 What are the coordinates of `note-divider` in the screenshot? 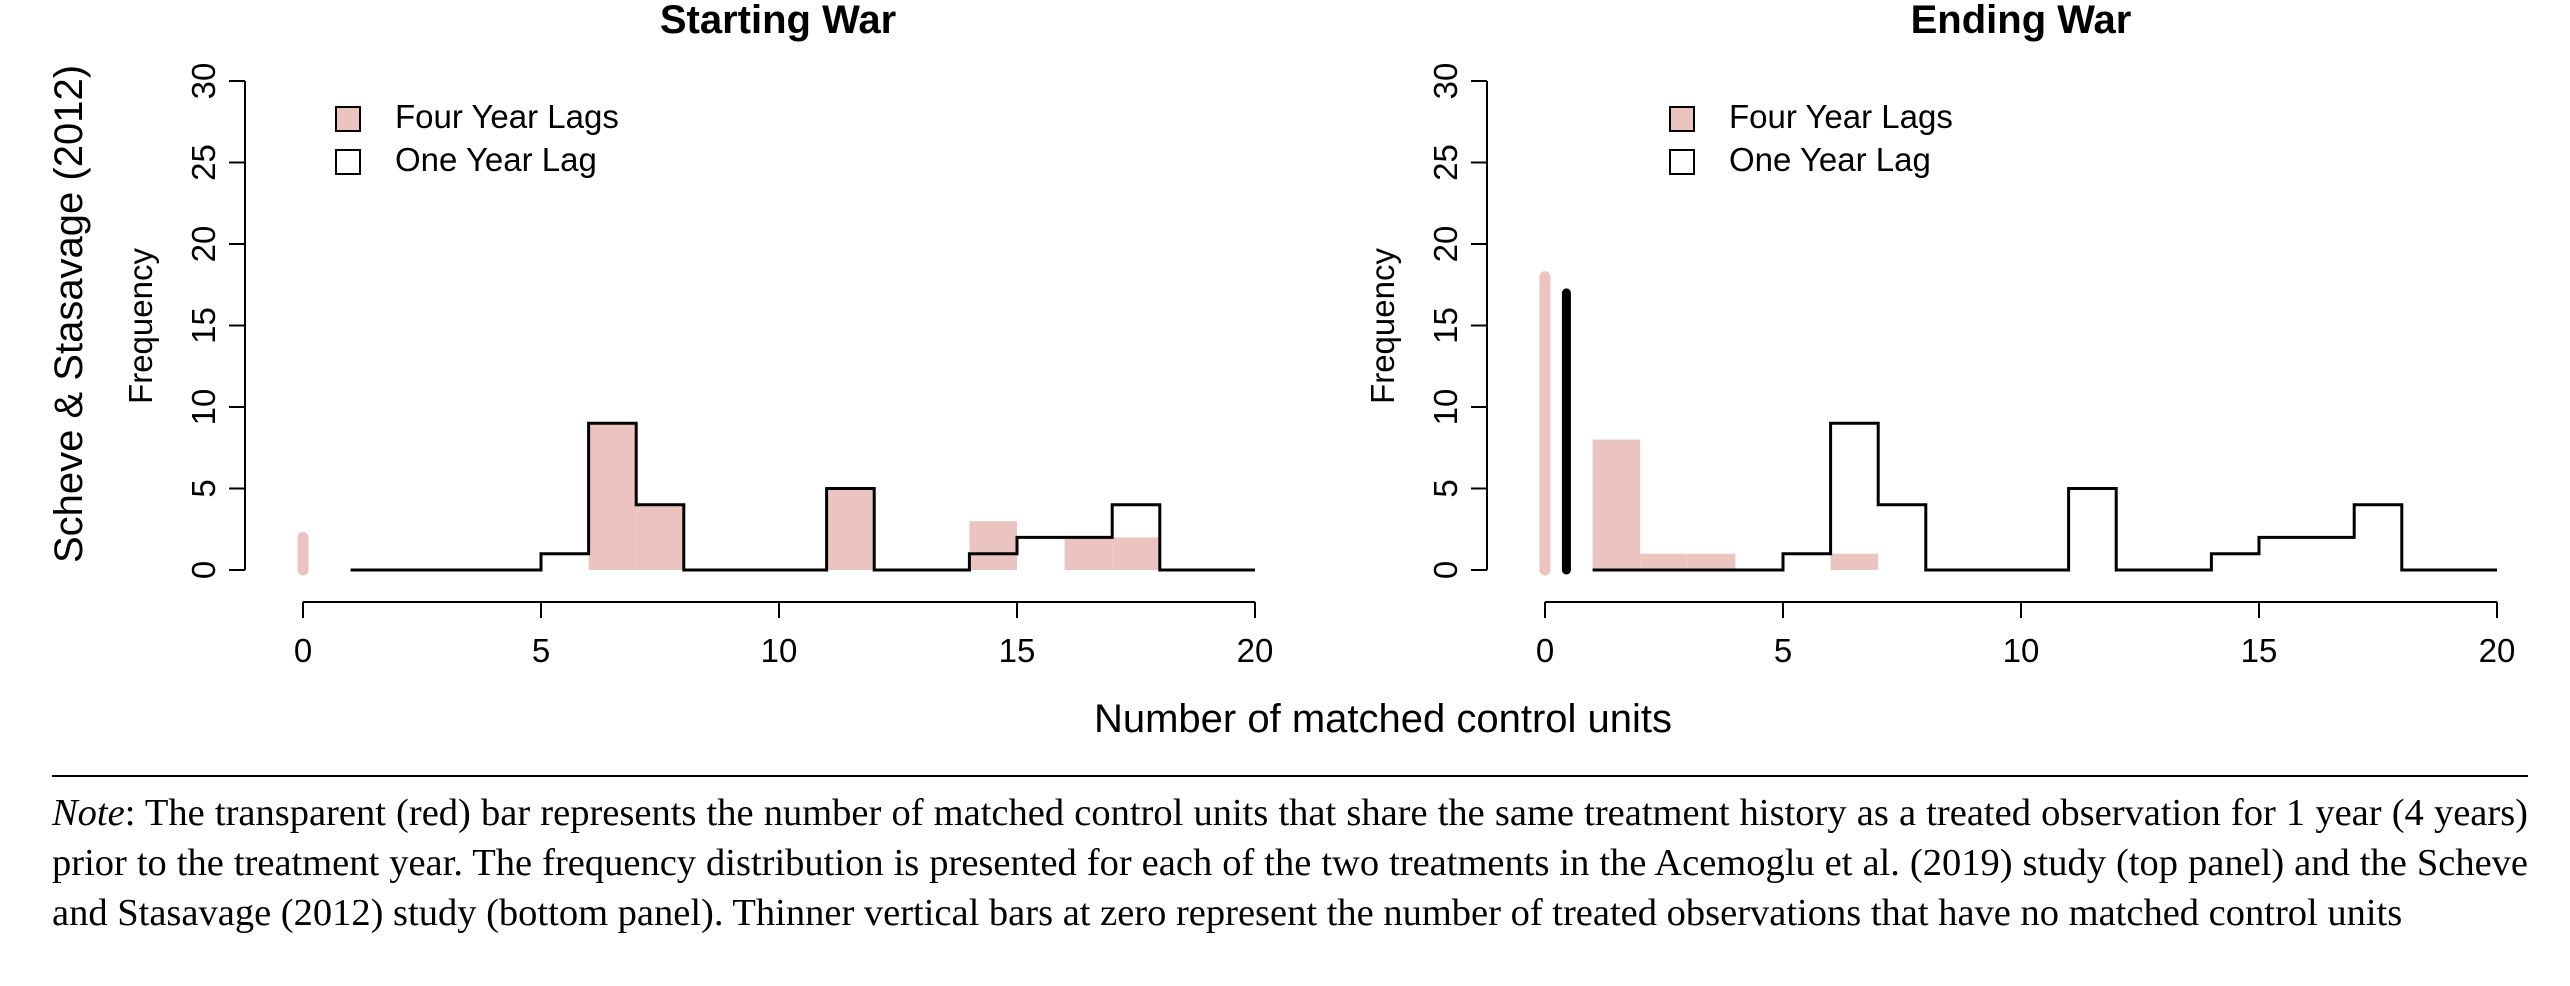 It's located at (1290, 776).